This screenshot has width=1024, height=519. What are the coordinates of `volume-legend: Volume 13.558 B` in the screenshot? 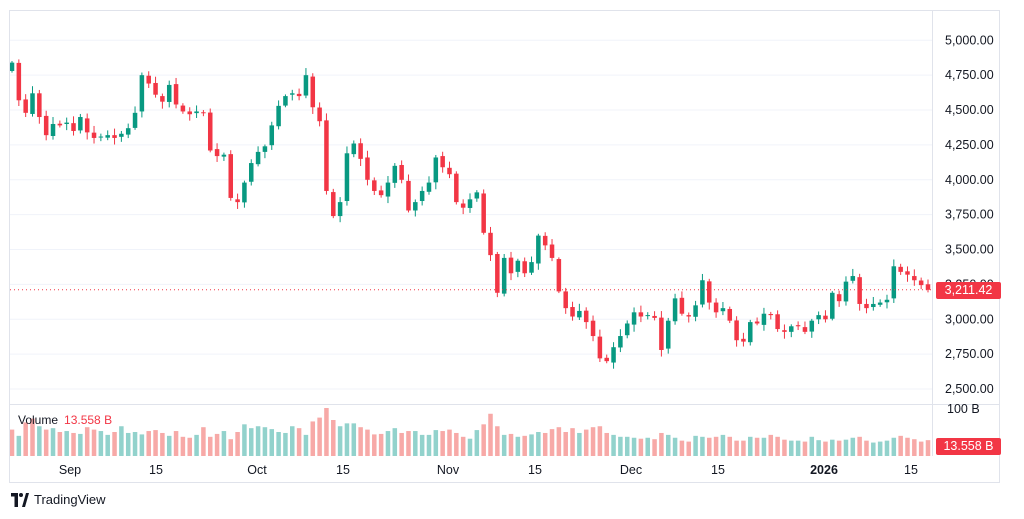 It's located at (65, 420).